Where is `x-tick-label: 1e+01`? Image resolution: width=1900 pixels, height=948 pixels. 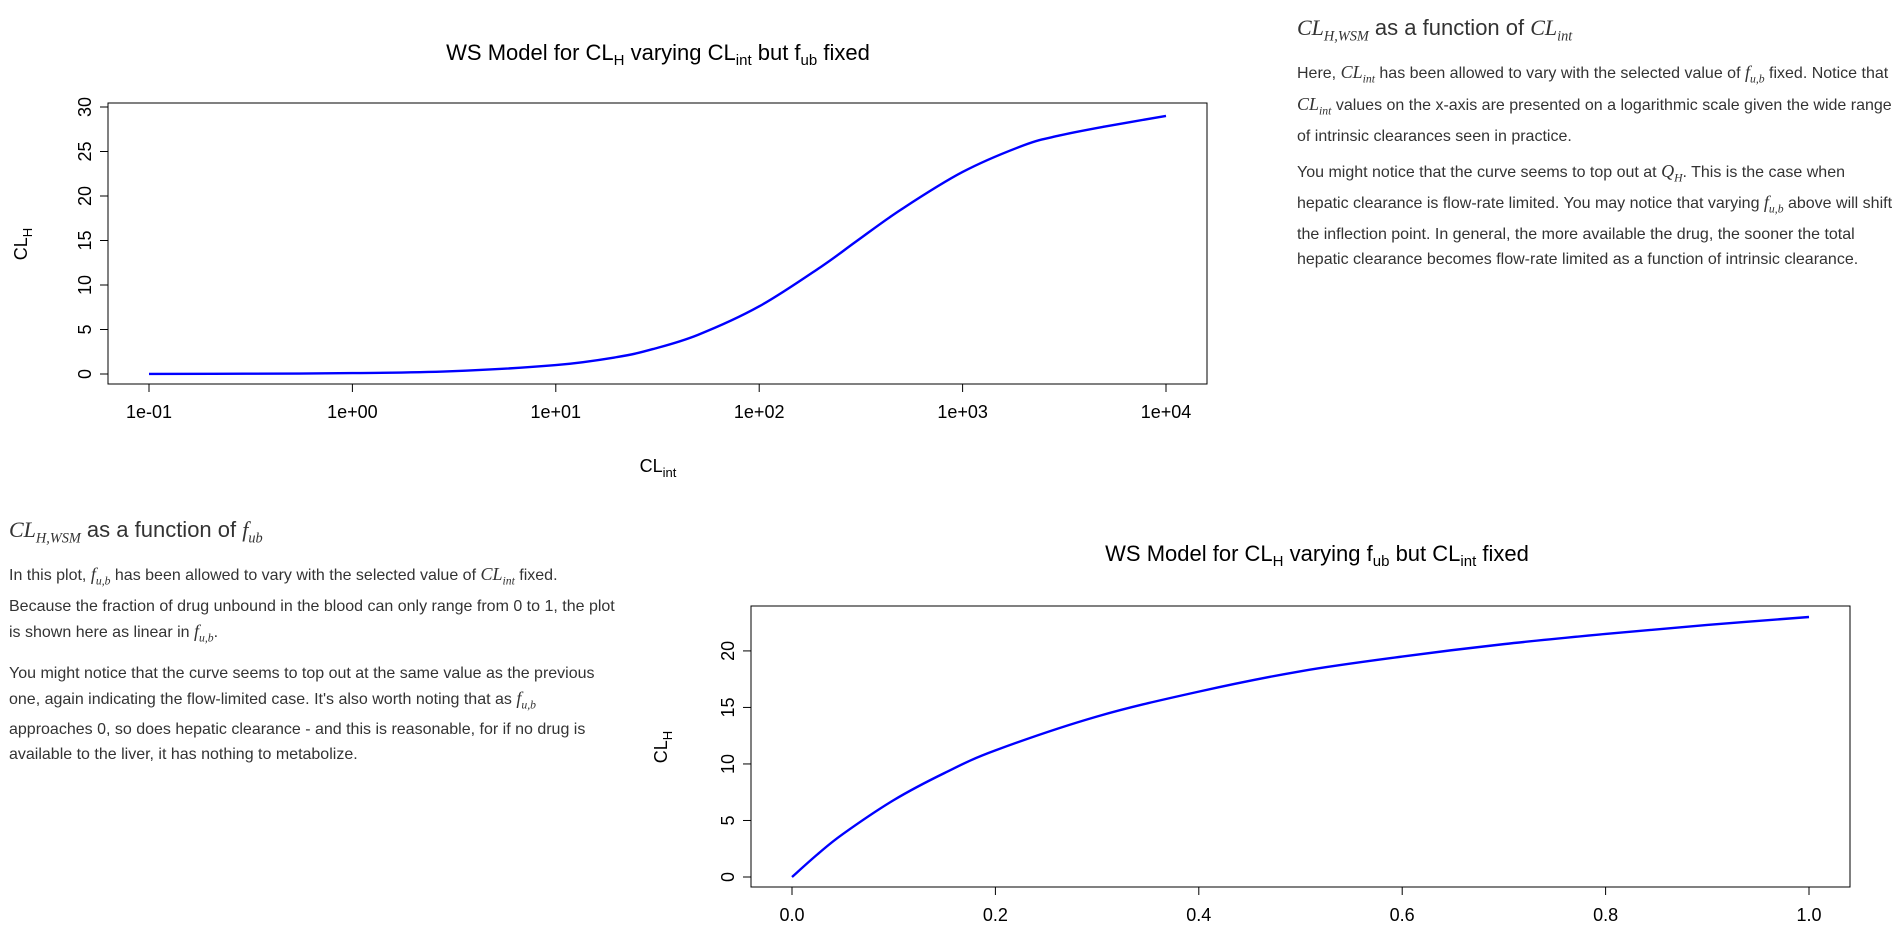 x-tick-label: 1e+01 is located at coordinates (556, 412).